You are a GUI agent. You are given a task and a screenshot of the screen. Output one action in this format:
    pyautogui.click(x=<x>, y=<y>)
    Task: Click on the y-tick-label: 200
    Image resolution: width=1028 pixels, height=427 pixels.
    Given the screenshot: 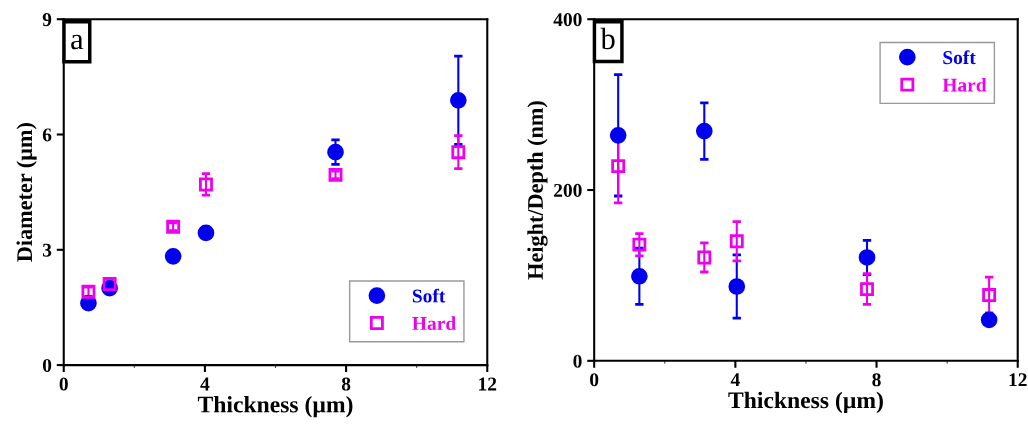 What is the action you would take?
    pyautogui.click(x=568, y=190)
    